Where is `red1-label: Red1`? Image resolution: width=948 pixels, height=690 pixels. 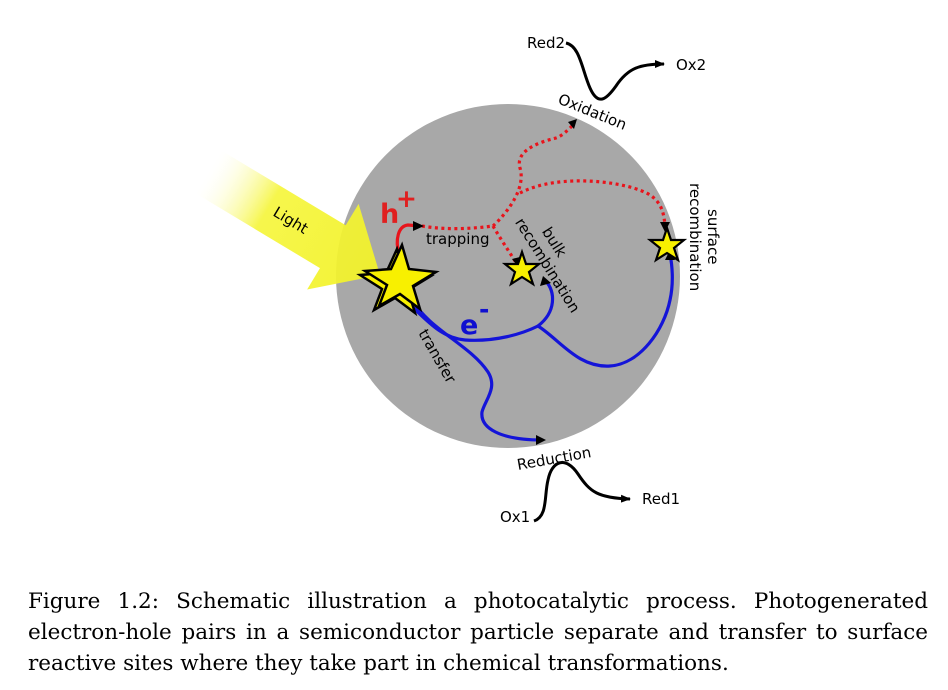
red1-label: Red1 is located at coordinates (661, 499).